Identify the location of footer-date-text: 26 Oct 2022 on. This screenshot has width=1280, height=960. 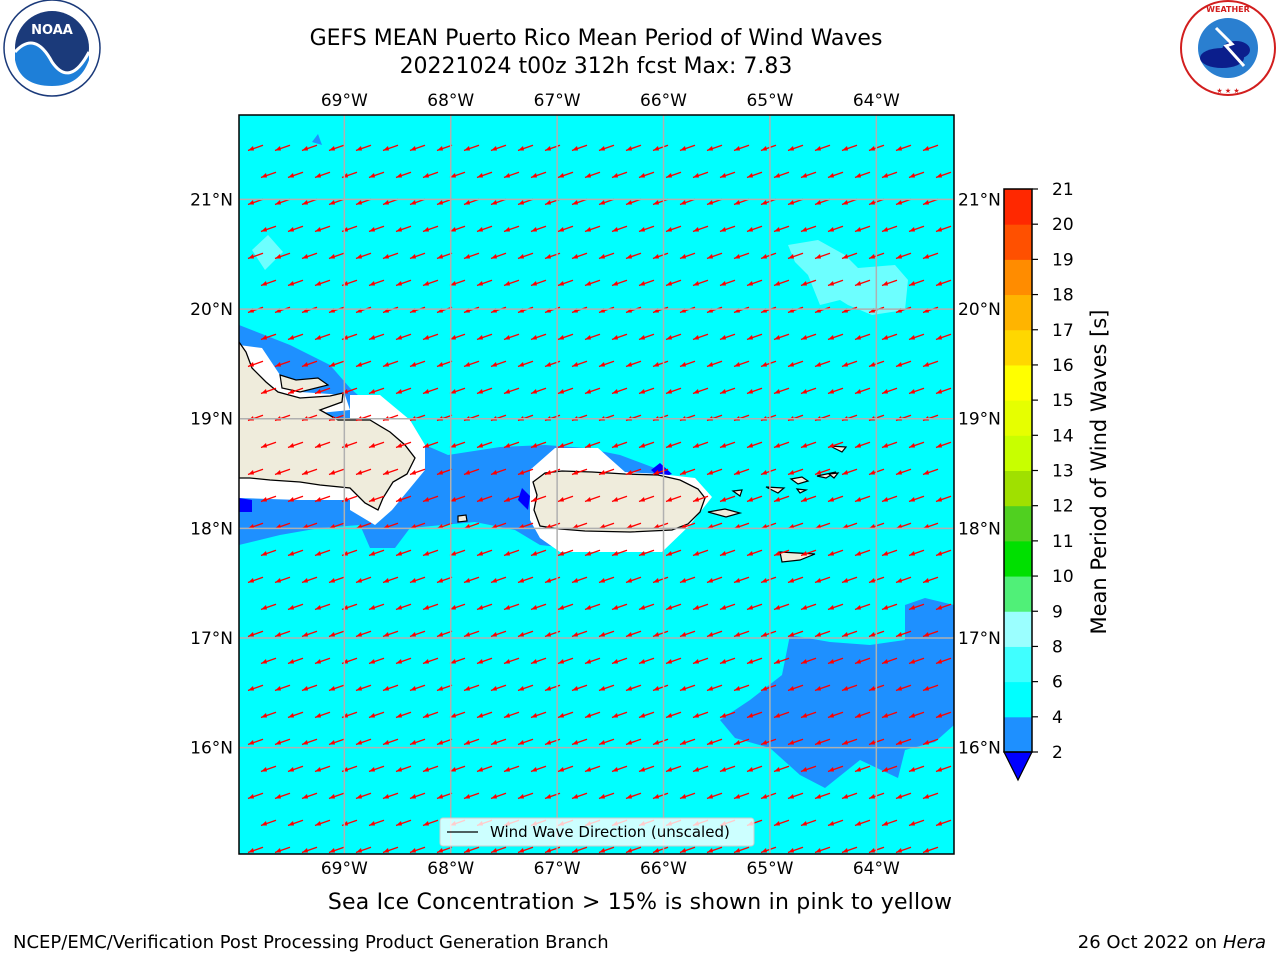
(1147, 942).